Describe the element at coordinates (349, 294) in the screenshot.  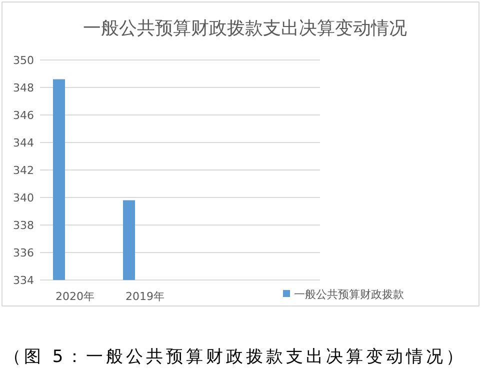
I see `legend-label: 一般公共预算财政拨款` at that location.